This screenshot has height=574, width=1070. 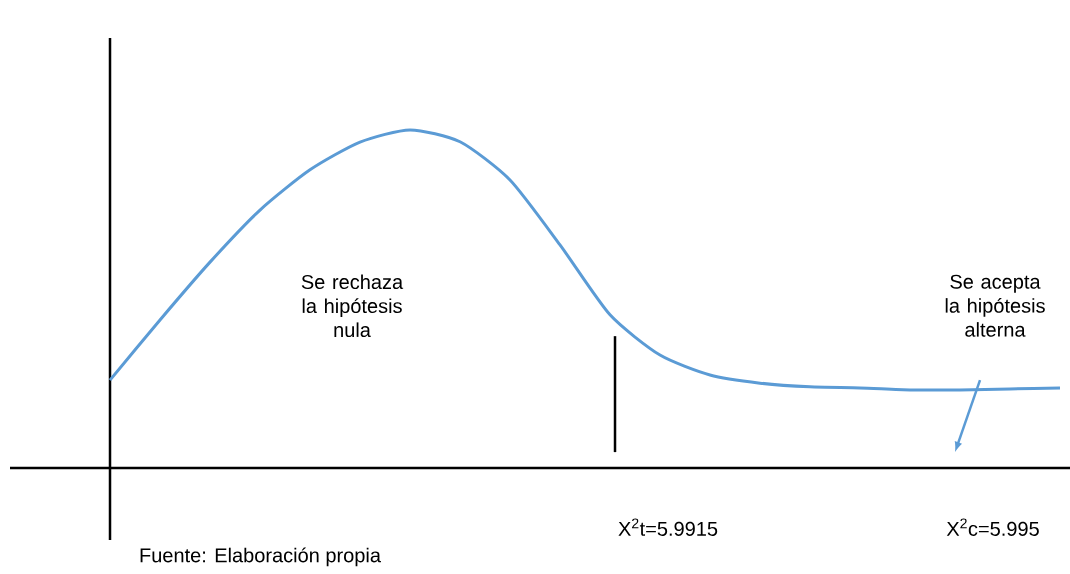 What do you see at coordinates (352, 306) in the screenshot?
I see `annotation: Se rechaza la hipótesis nula` at bounding box center [352, 306].